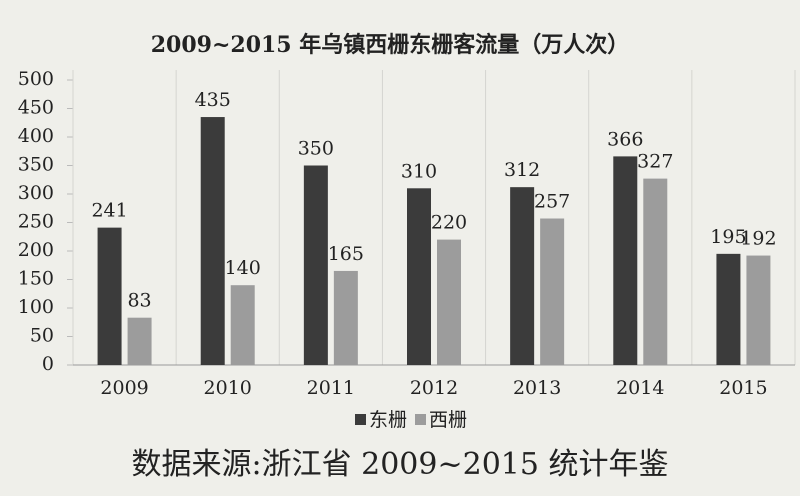  Describe the element at coordinates (434, 388) in the screenshot. I see `x-tick-label: 2012` at that location.